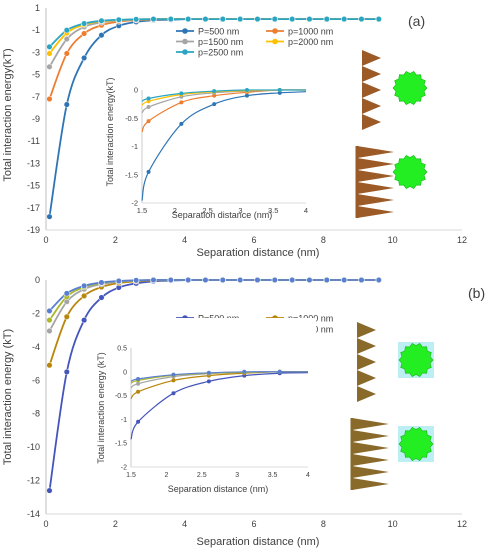 This screenshot has height=555, width=489. What do you see at coordinates (253, 240) in the screenshot?
I see `x-tick-label: 6` at bounding box center [253, 240].